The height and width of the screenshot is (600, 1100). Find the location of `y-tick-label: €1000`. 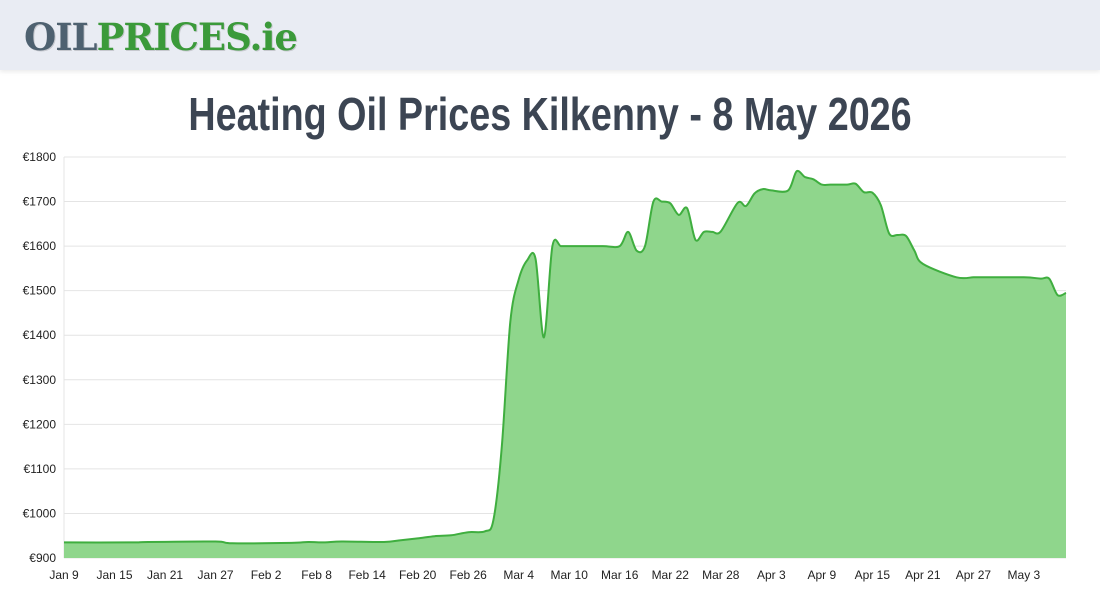

y-tick-label: €1000 is located at coordinates (40, 513).